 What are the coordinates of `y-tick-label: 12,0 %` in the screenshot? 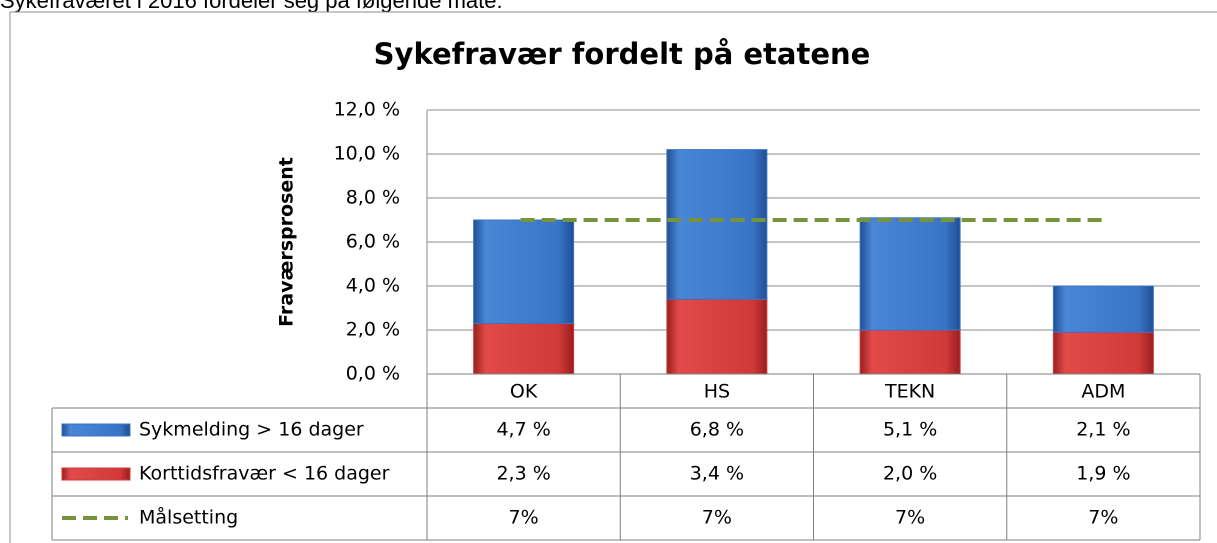 It's located at (367, 110).